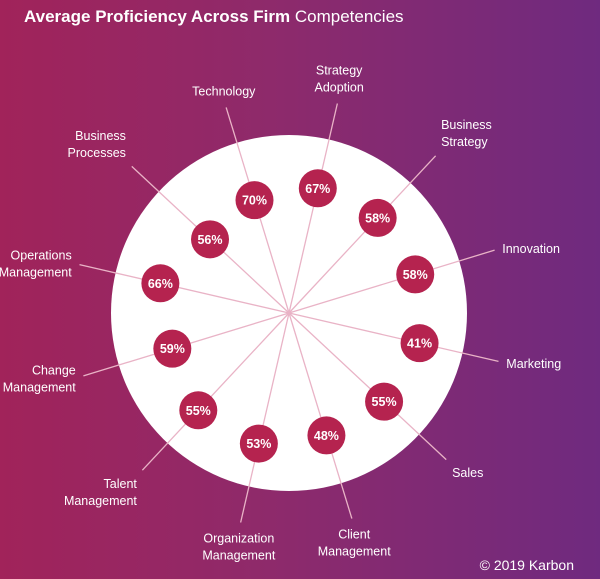 The image size is (600, 579). Describe the element at coordinates (36, 263) in the screenshot. I see `category-label: Operations Management` at that location.